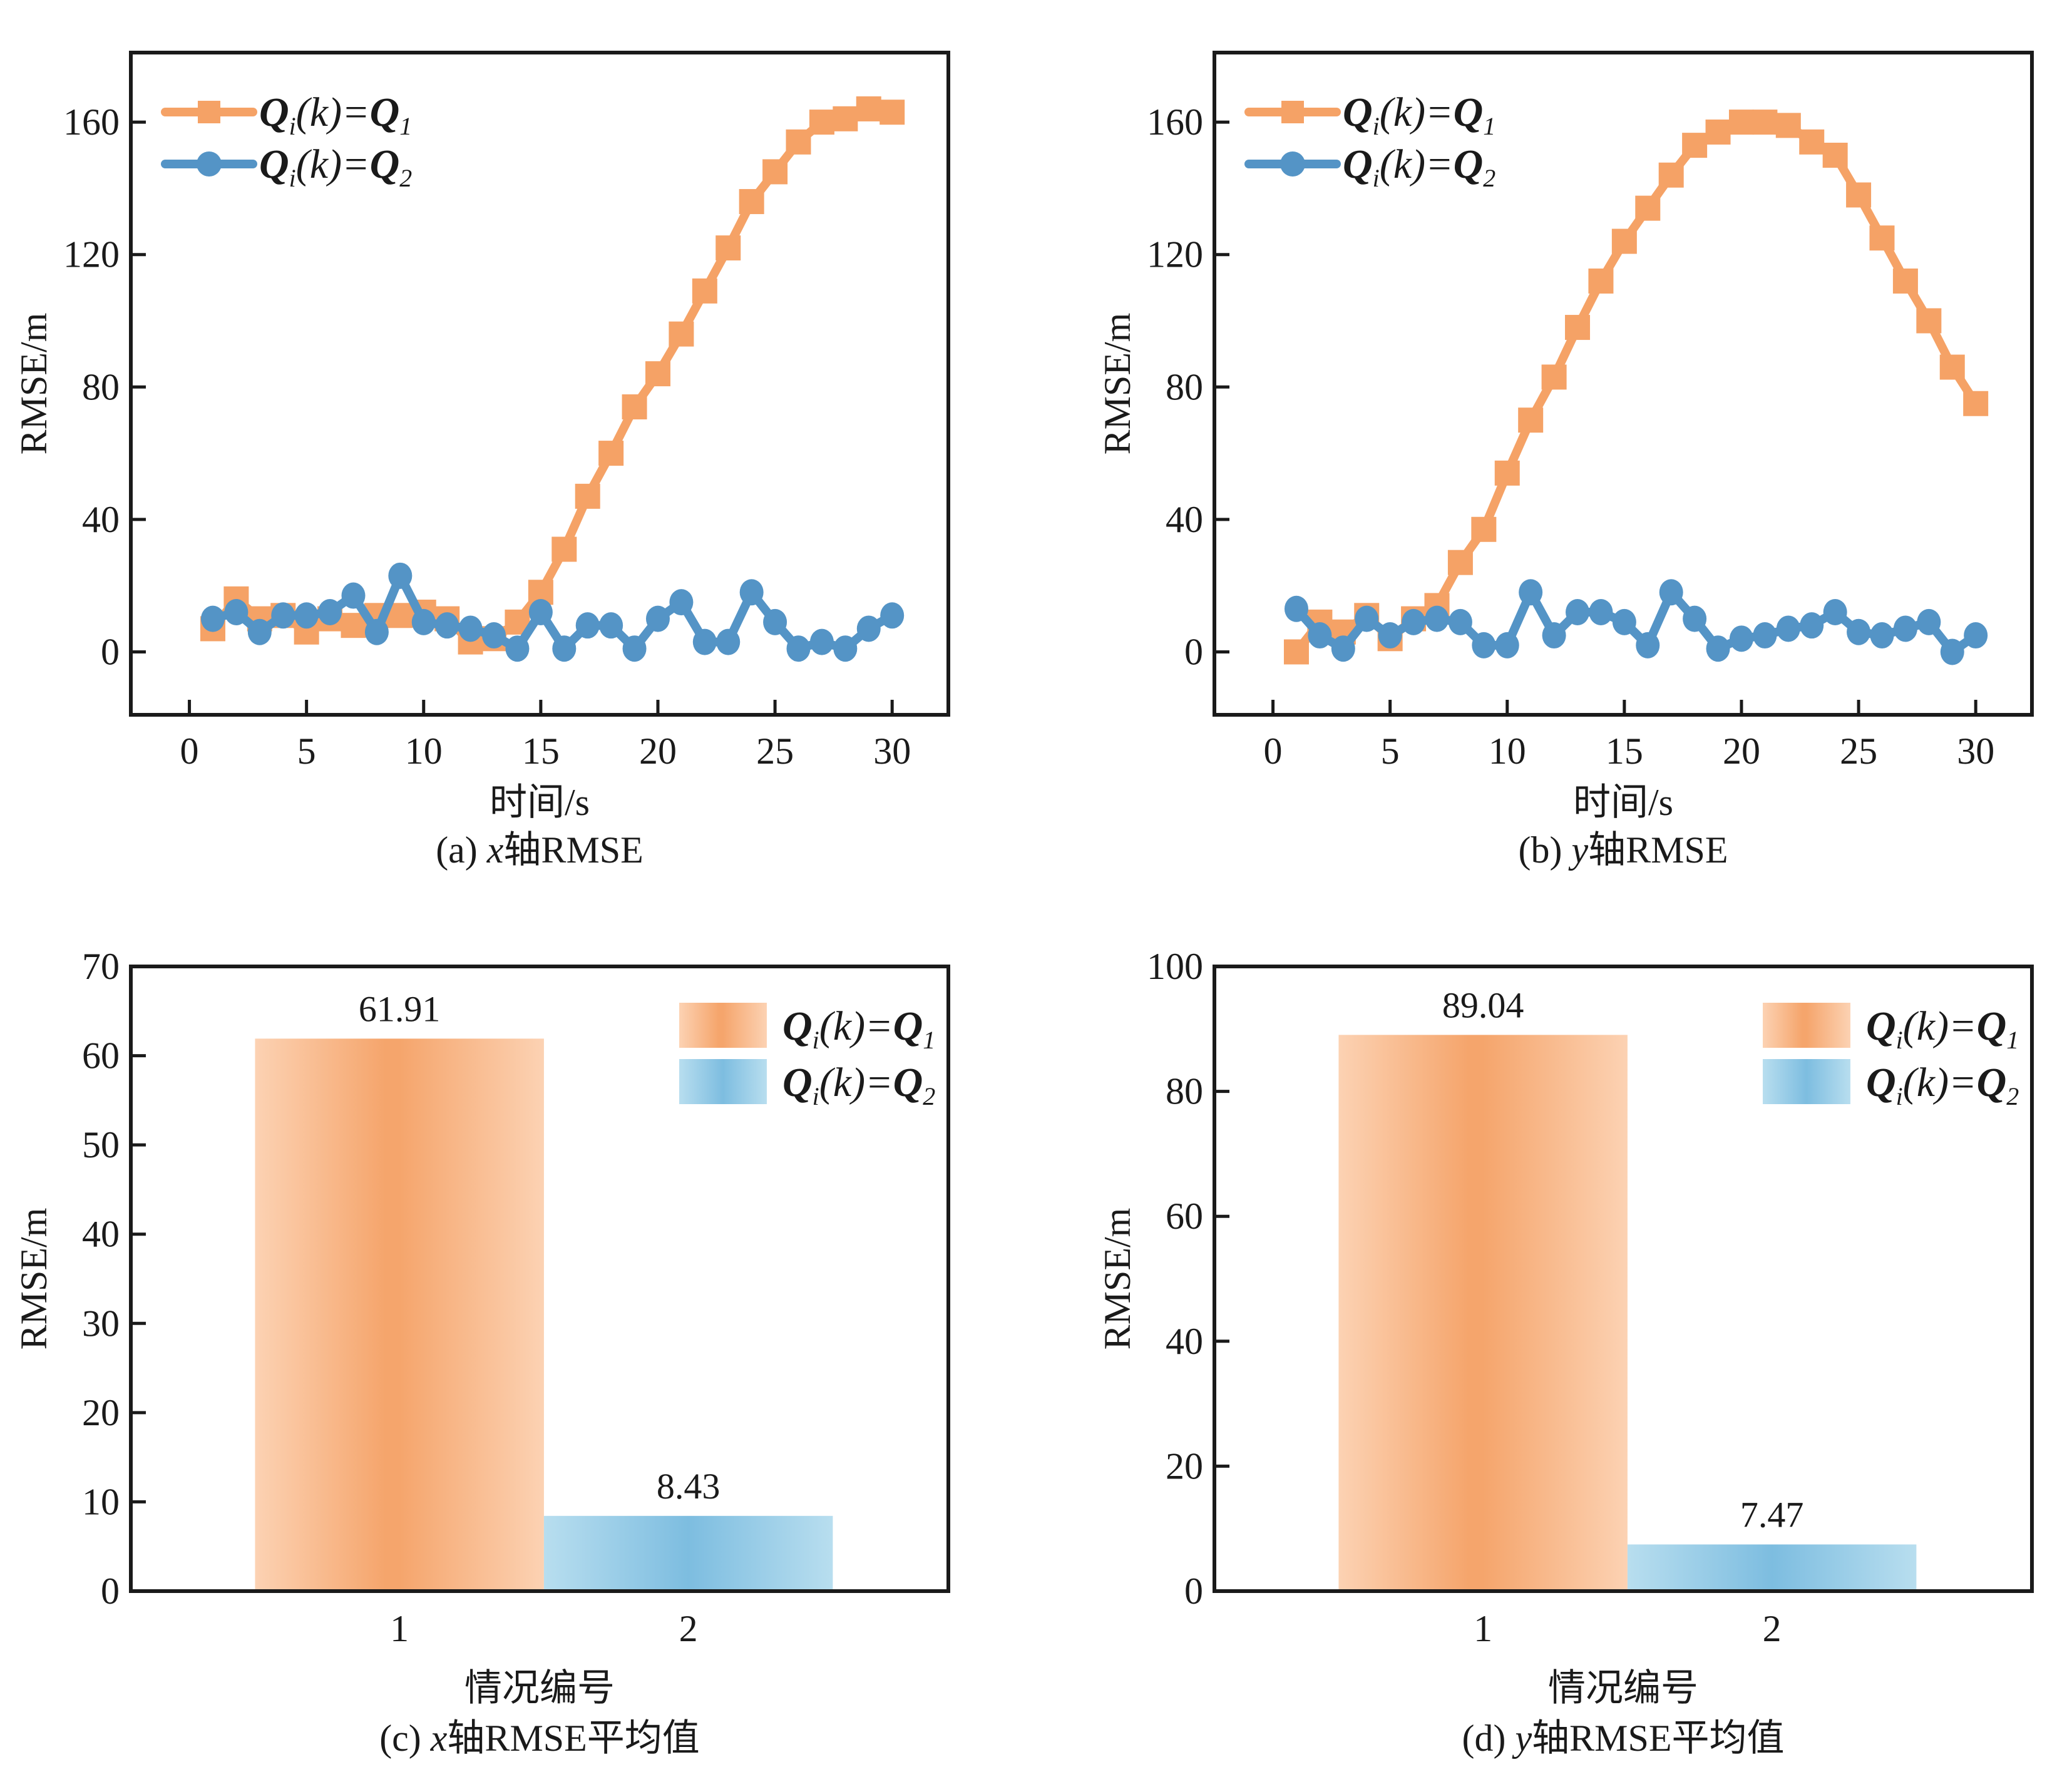 The width and height of the screenshot is (2072, 1767). What do you see at coordinates (1175, 255) in the screenshot?
I see `y-tick-label: 120` at bounding box center [1175, 255].